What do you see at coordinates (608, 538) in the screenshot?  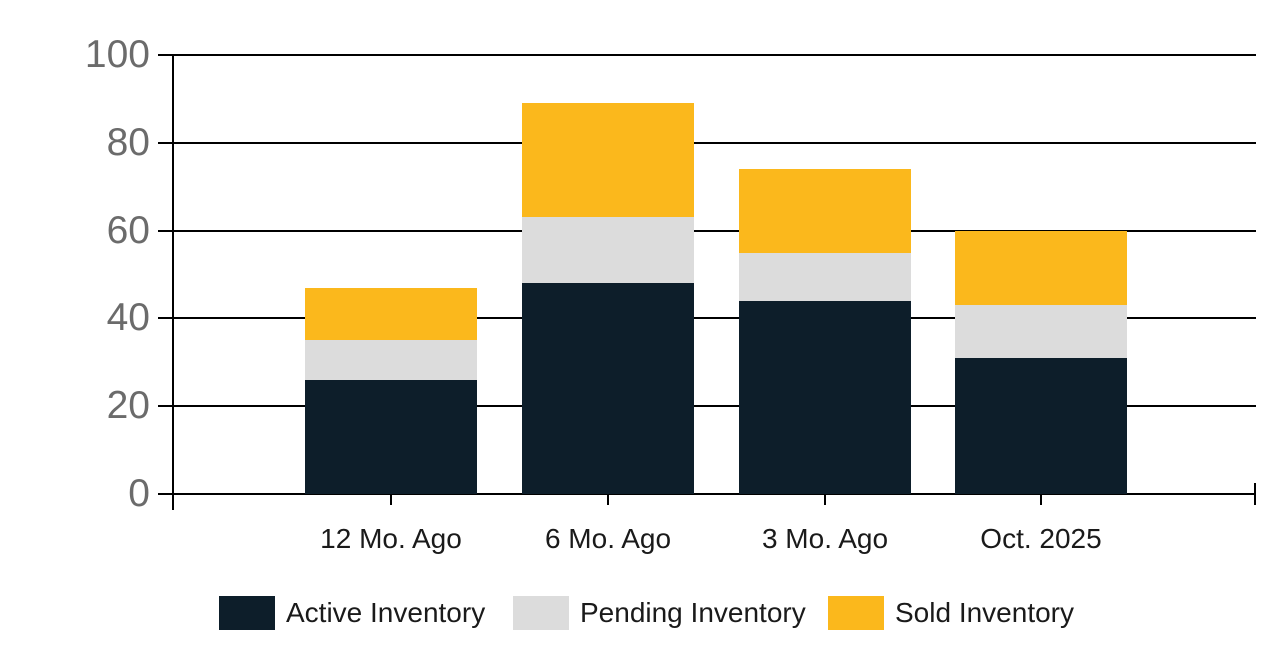 I see `x-axis-category-label: 6 Mo. Ago` at bounding box center [608, 538].